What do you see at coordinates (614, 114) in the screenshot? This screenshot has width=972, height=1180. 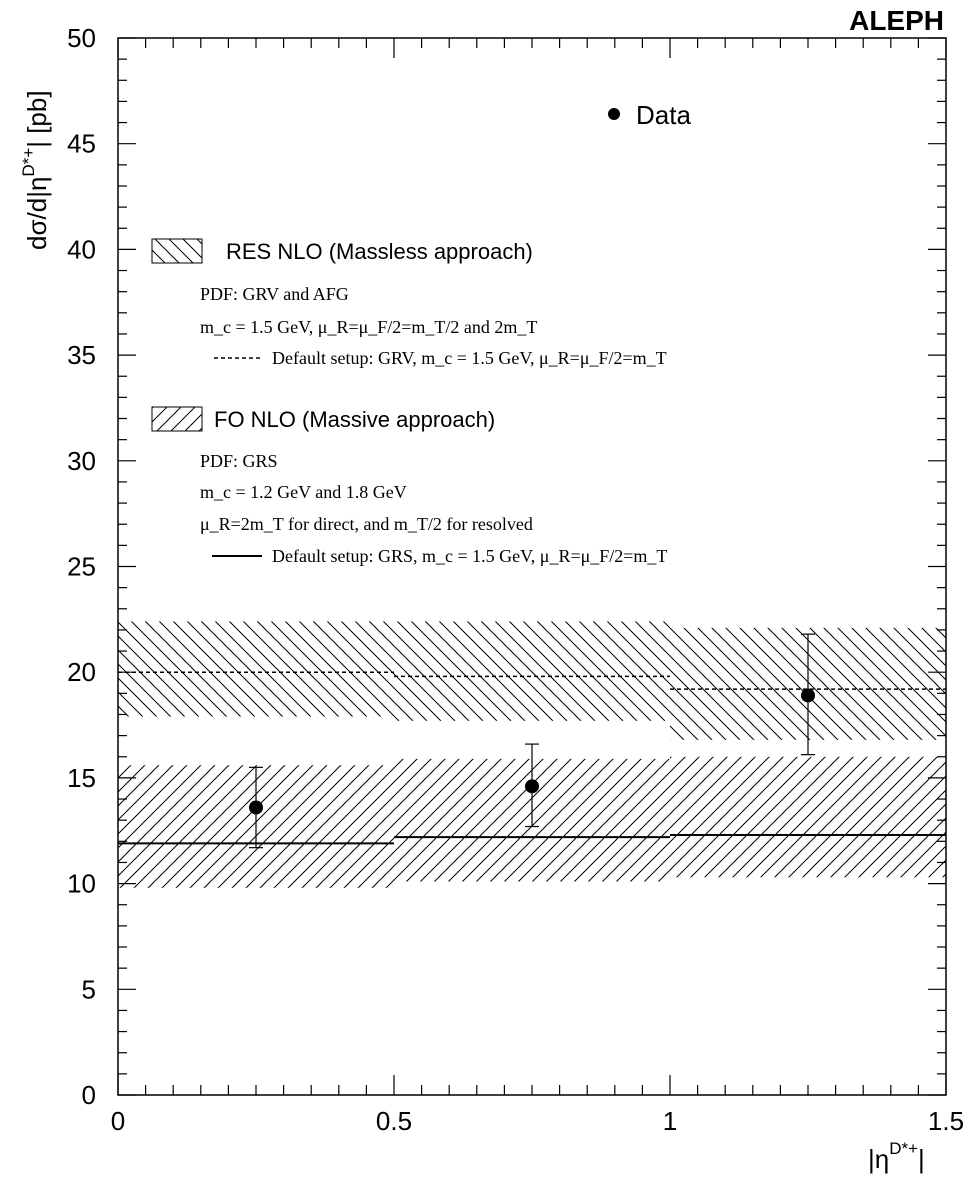 I see `legend-data-marker` at bounding box center [614, 114].